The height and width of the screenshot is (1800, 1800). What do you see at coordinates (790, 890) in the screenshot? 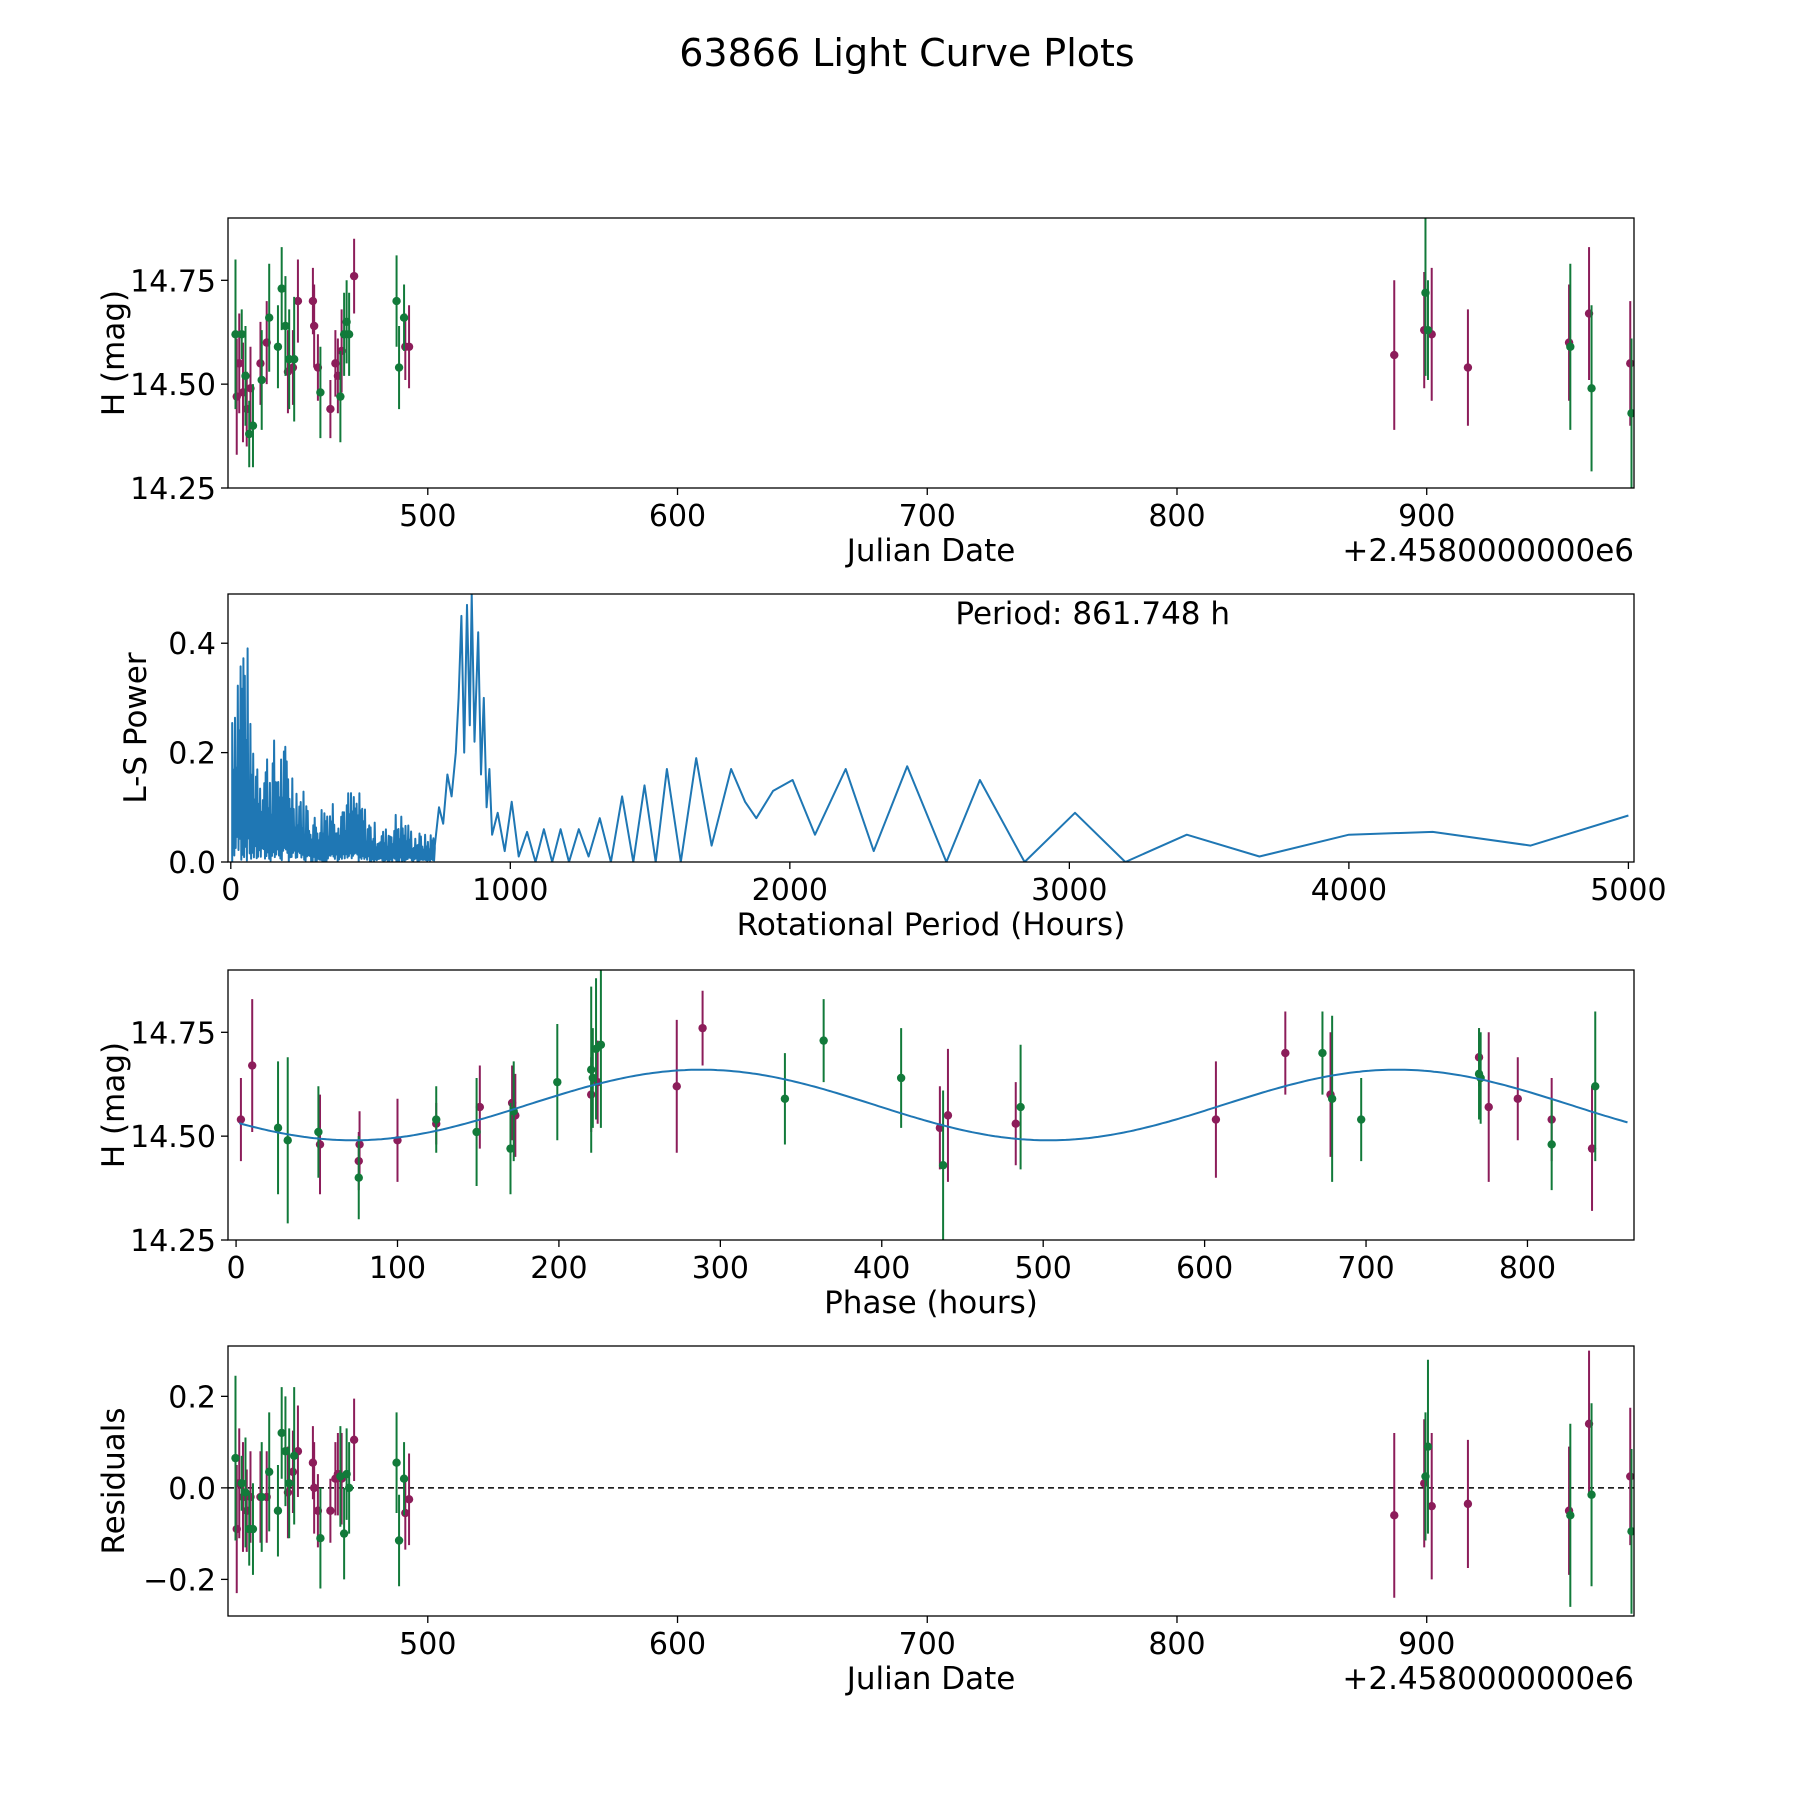
I see `periodogram-xtick-label-2: 2000` at bounding box center [790, 890].